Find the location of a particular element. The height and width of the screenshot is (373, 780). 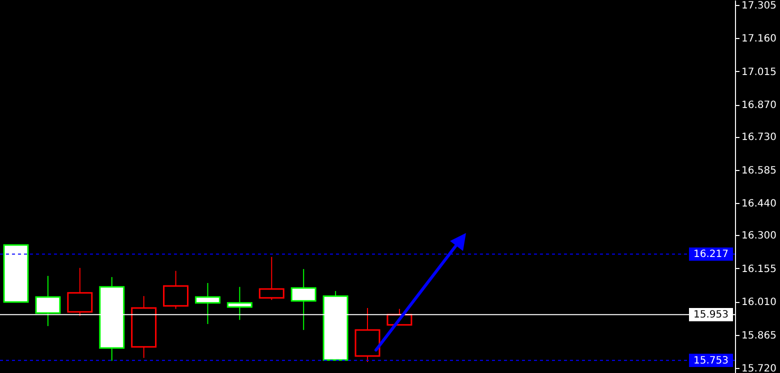

y-tick-label: 16.440 is located at coordinates (759, 204).